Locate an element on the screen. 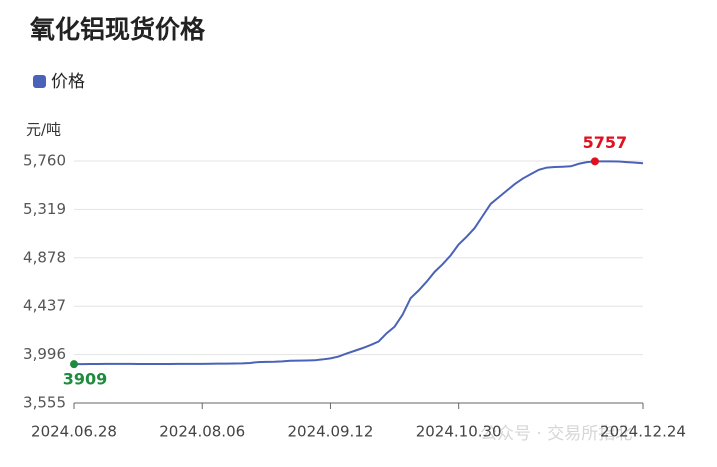  y-tick-label: 5,760 is located at coordinates (44, 161).